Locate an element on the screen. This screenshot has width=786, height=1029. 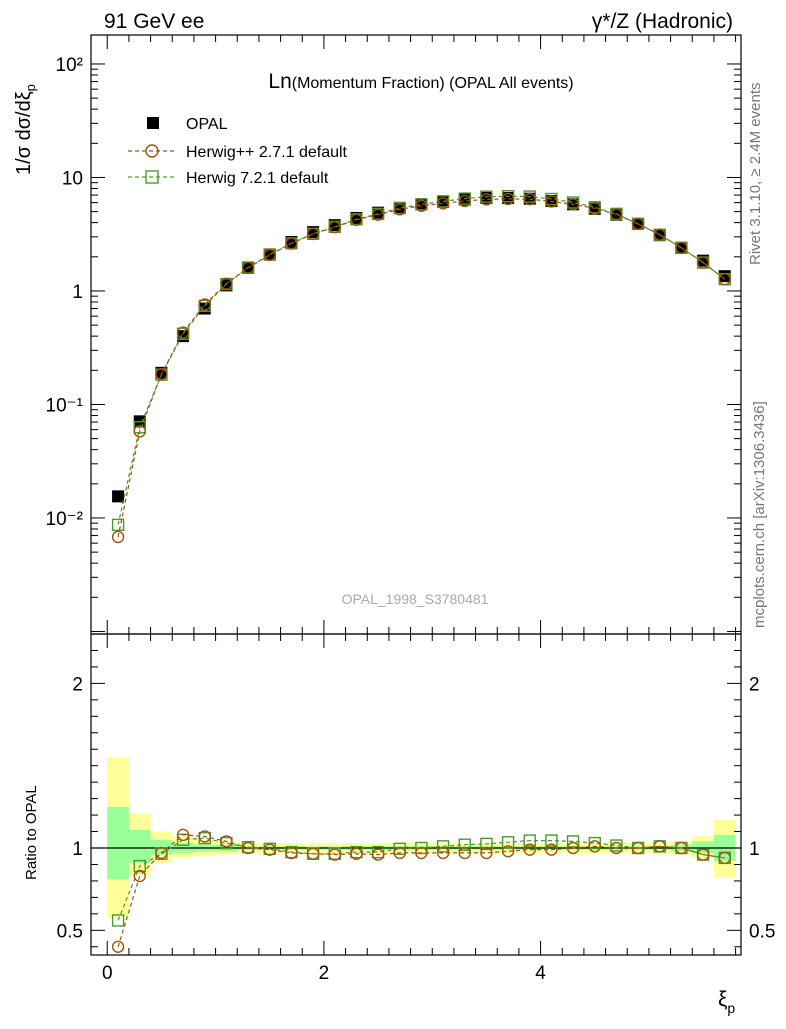
legend-label-opal: OPAL is located at coordinates (207, 124).